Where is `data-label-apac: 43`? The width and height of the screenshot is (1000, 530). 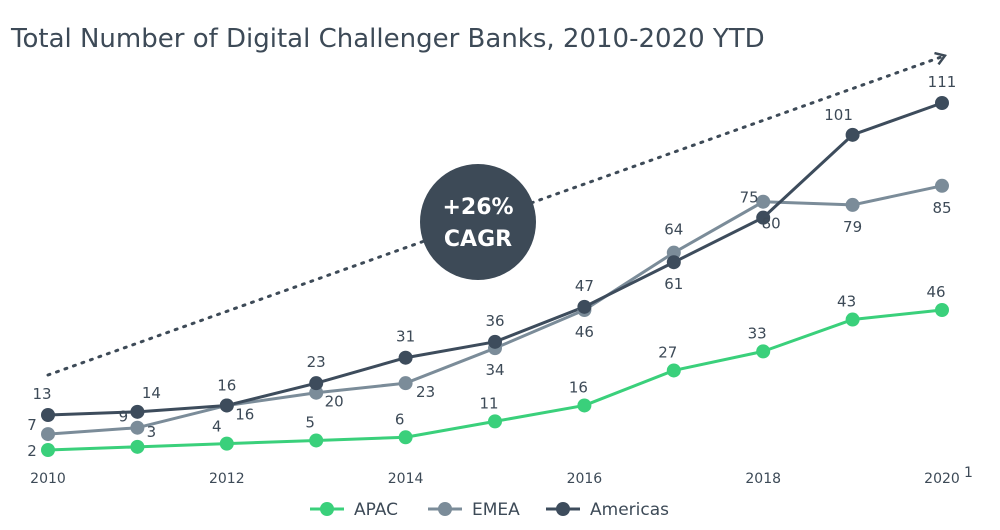 data-label-apac: 43 is located at coordinates (846, 302).